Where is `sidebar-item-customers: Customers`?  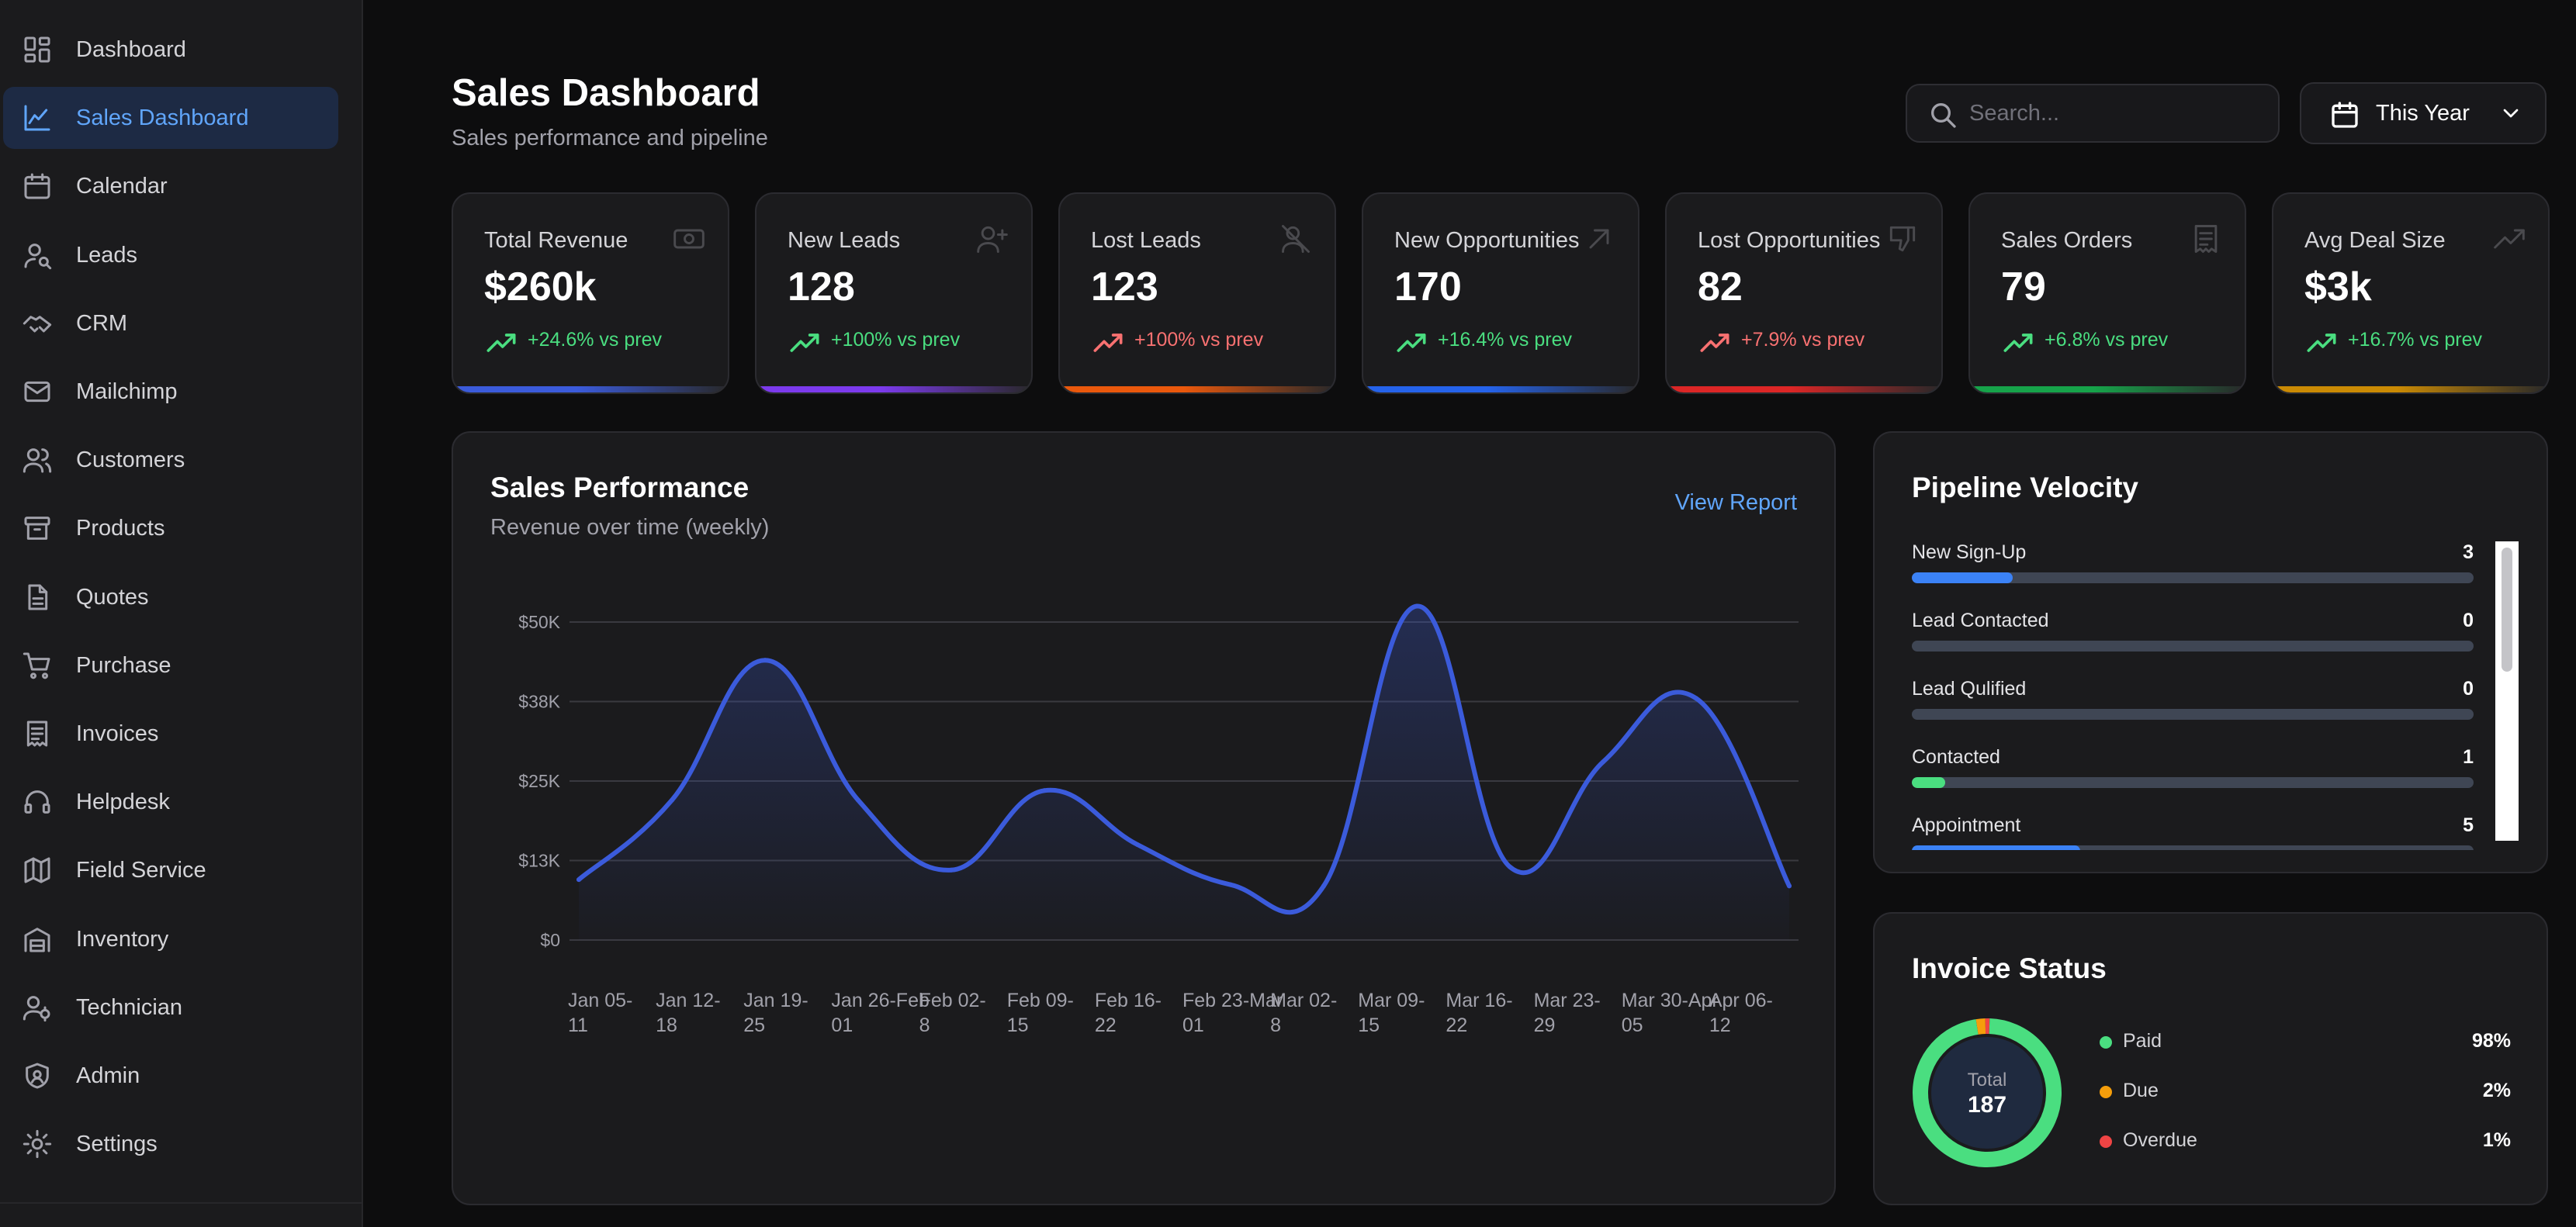 sidebar-item-customers: Customers is located at coordinates (170, 460).